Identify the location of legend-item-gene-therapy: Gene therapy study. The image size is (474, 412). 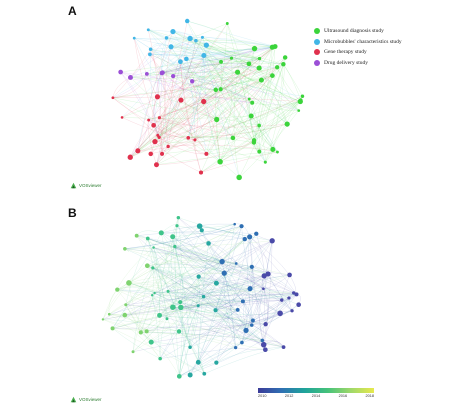
(358, 52).